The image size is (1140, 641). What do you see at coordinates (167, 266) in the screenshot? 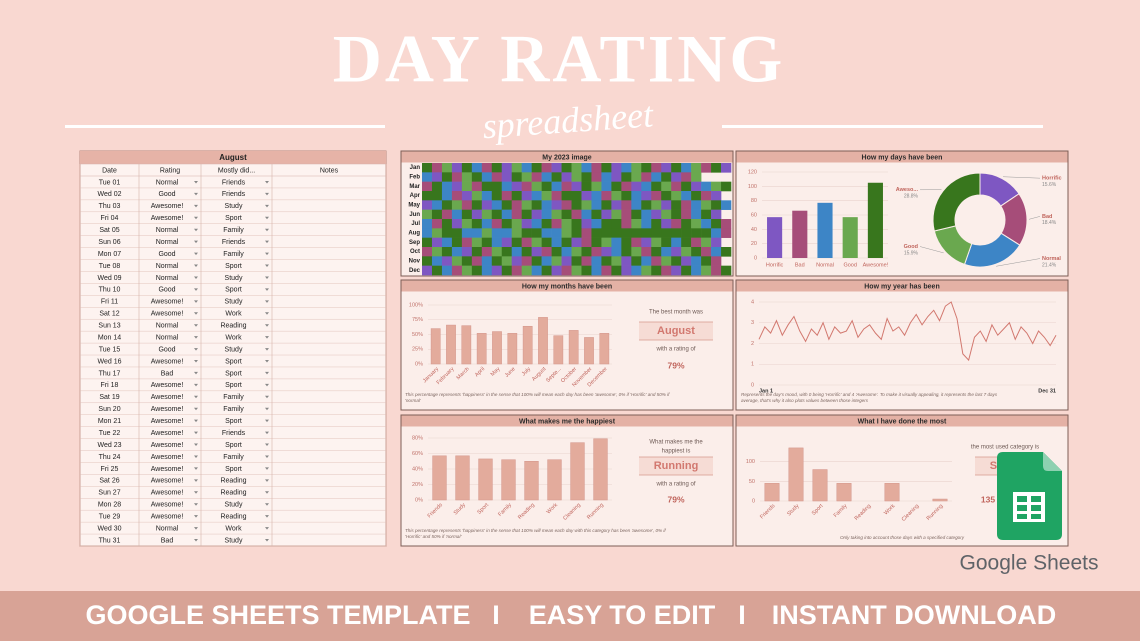
I see `table-cell: Normal` at bounding box center [167, 266].